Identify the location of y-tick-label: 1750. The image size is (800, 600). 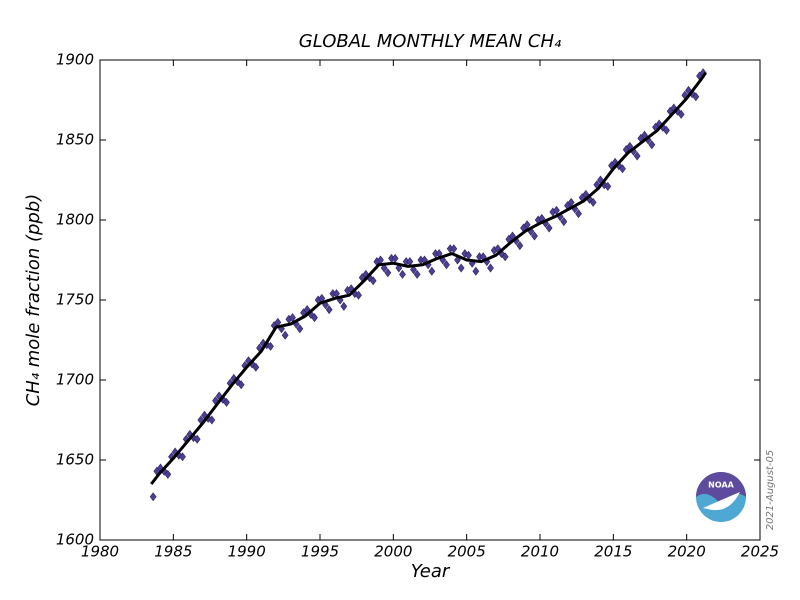
(75, 300).